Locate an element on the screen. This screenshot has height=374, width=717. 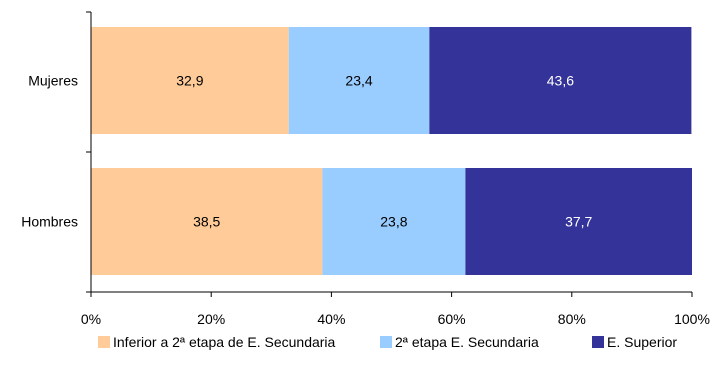
data-label-mujeres-2-etapa-e-secundaria: 23,4 is located at coordinates (358, 81).